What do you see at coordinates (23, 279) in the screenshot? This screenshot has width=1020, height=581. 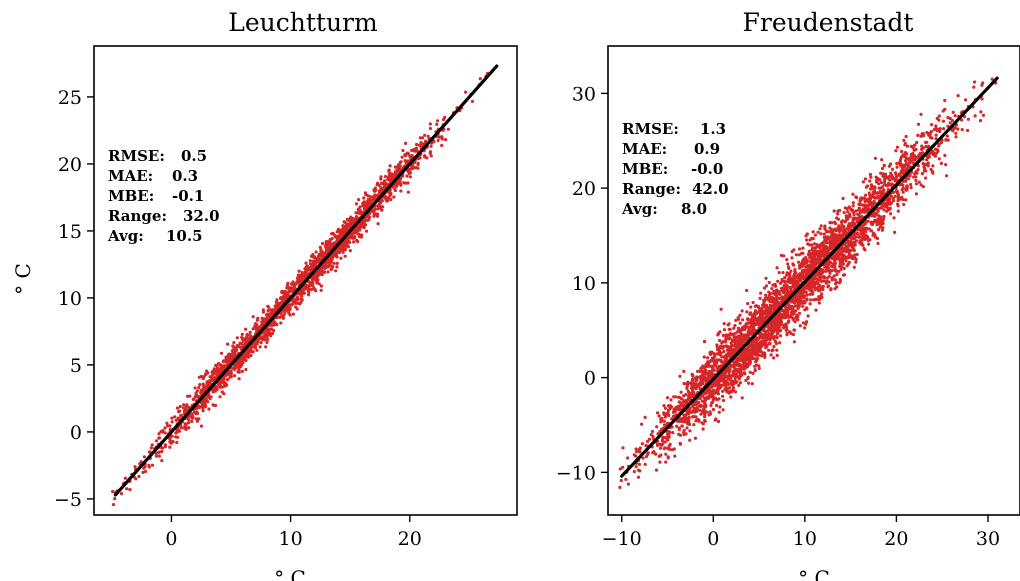 I see `y-axis-label: ° C` at bounding box center [23, 279].